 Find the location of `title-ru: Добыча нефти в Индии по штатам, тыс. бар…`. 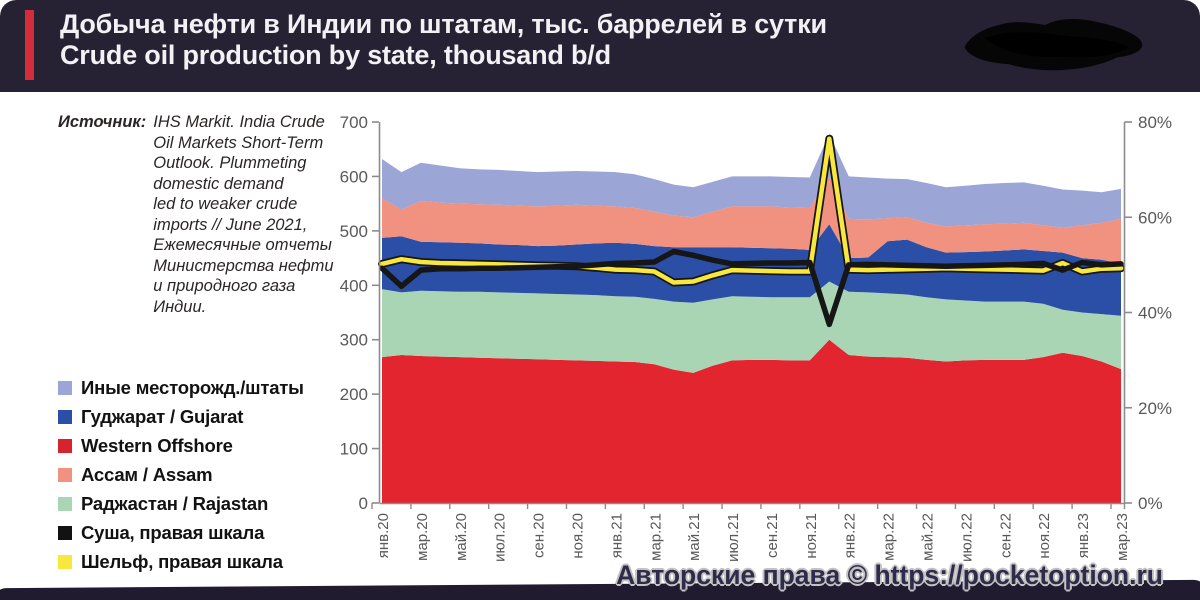

title-ru: Добыча нефти в Индии по штатам, тыс. бар… is located at coordinates (443, 24).